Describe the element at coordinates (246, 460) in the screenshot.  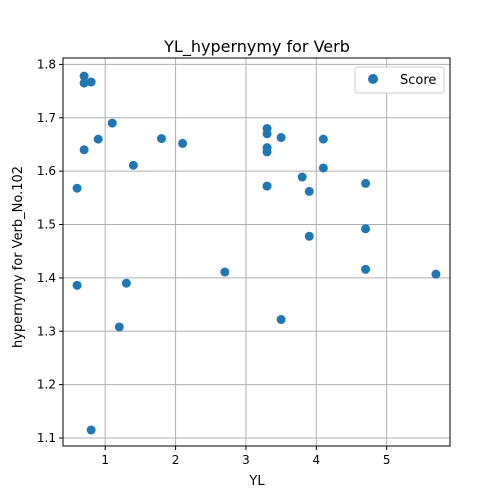
I see `x-tick-label: 3` at that location.